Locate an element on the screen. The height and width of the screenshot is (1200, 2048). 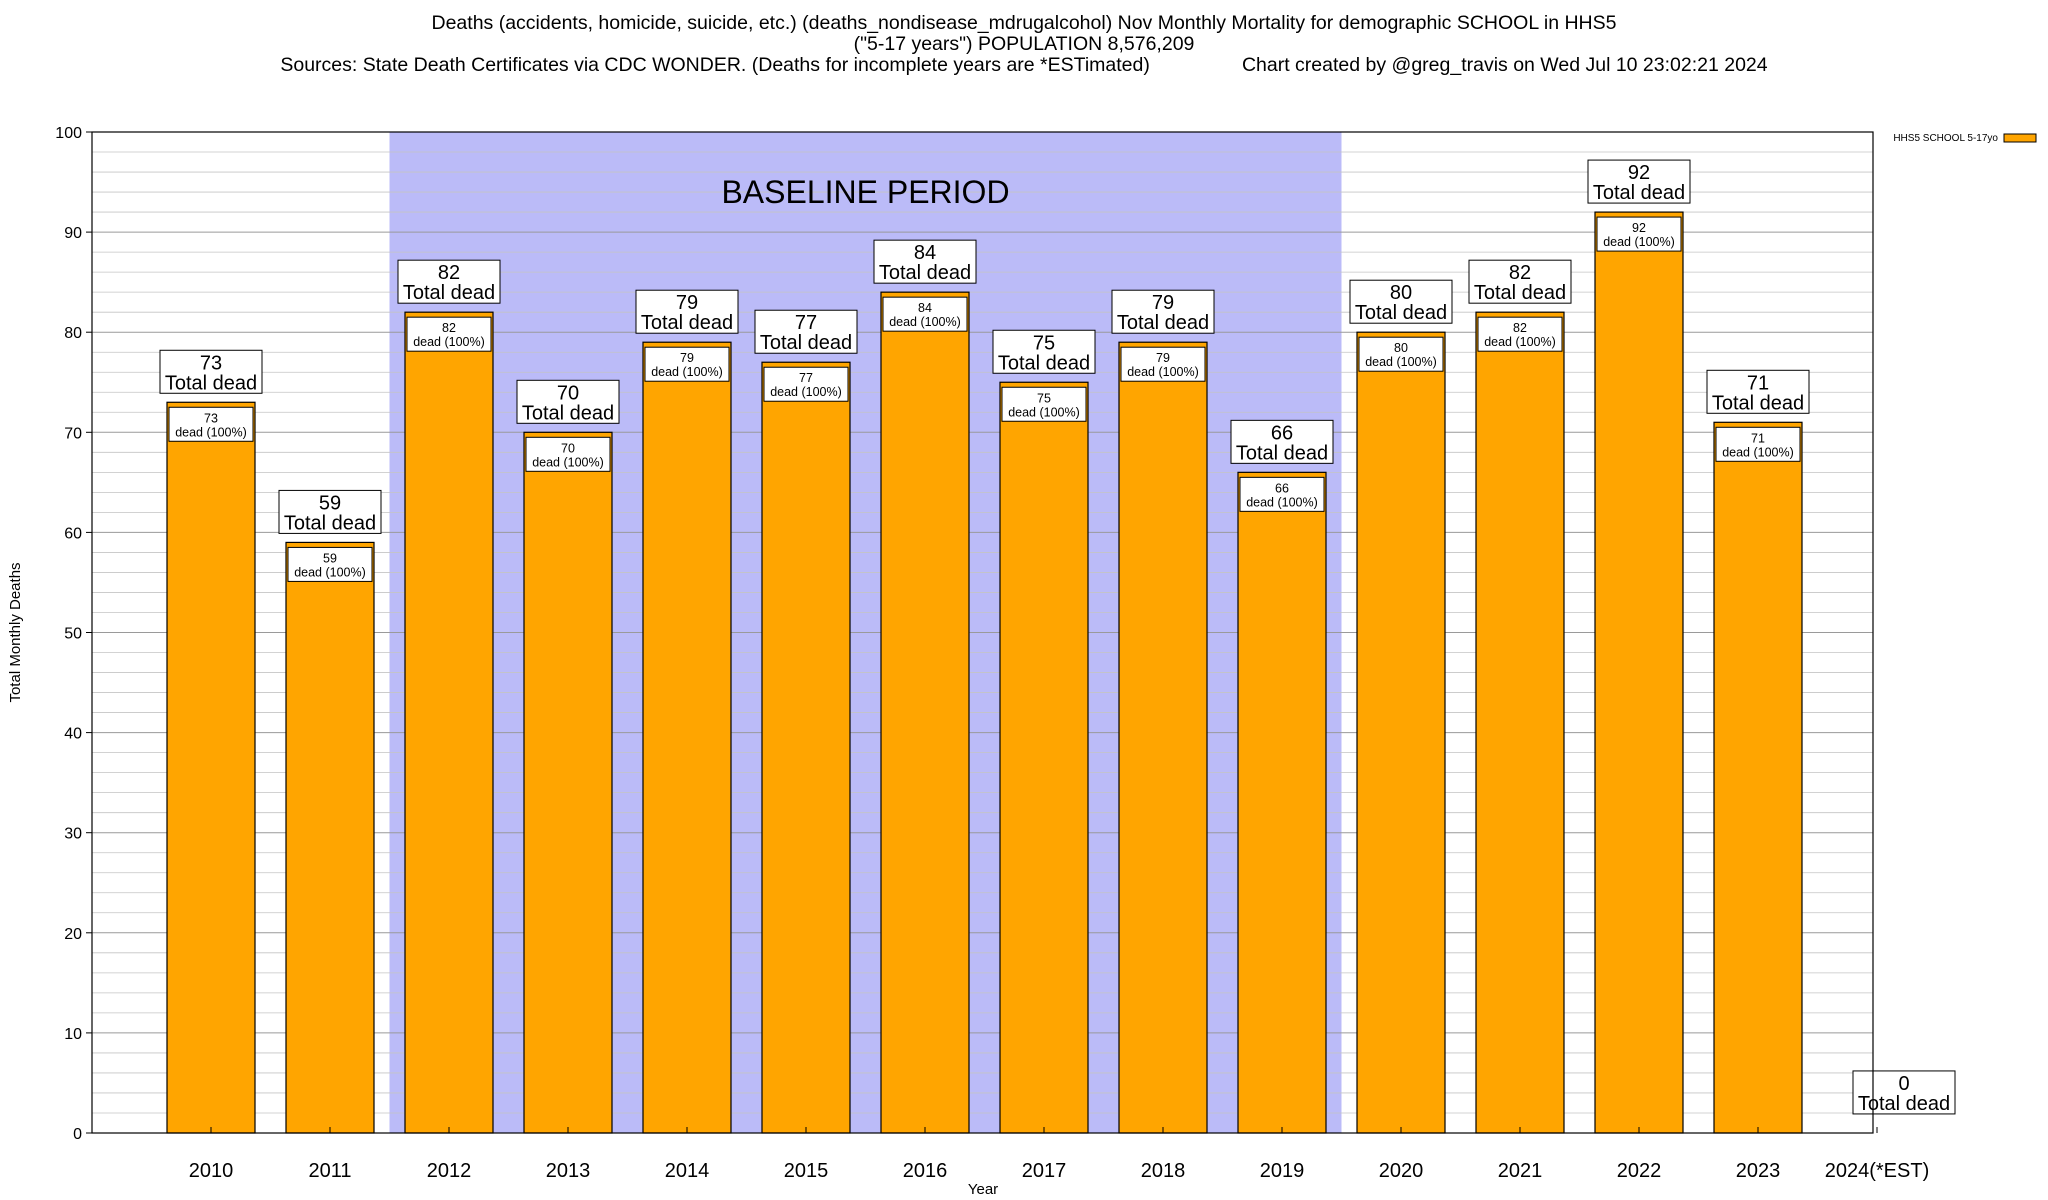
baseline-label: BASELINE PERIOD is located at coordinates (865, 192).